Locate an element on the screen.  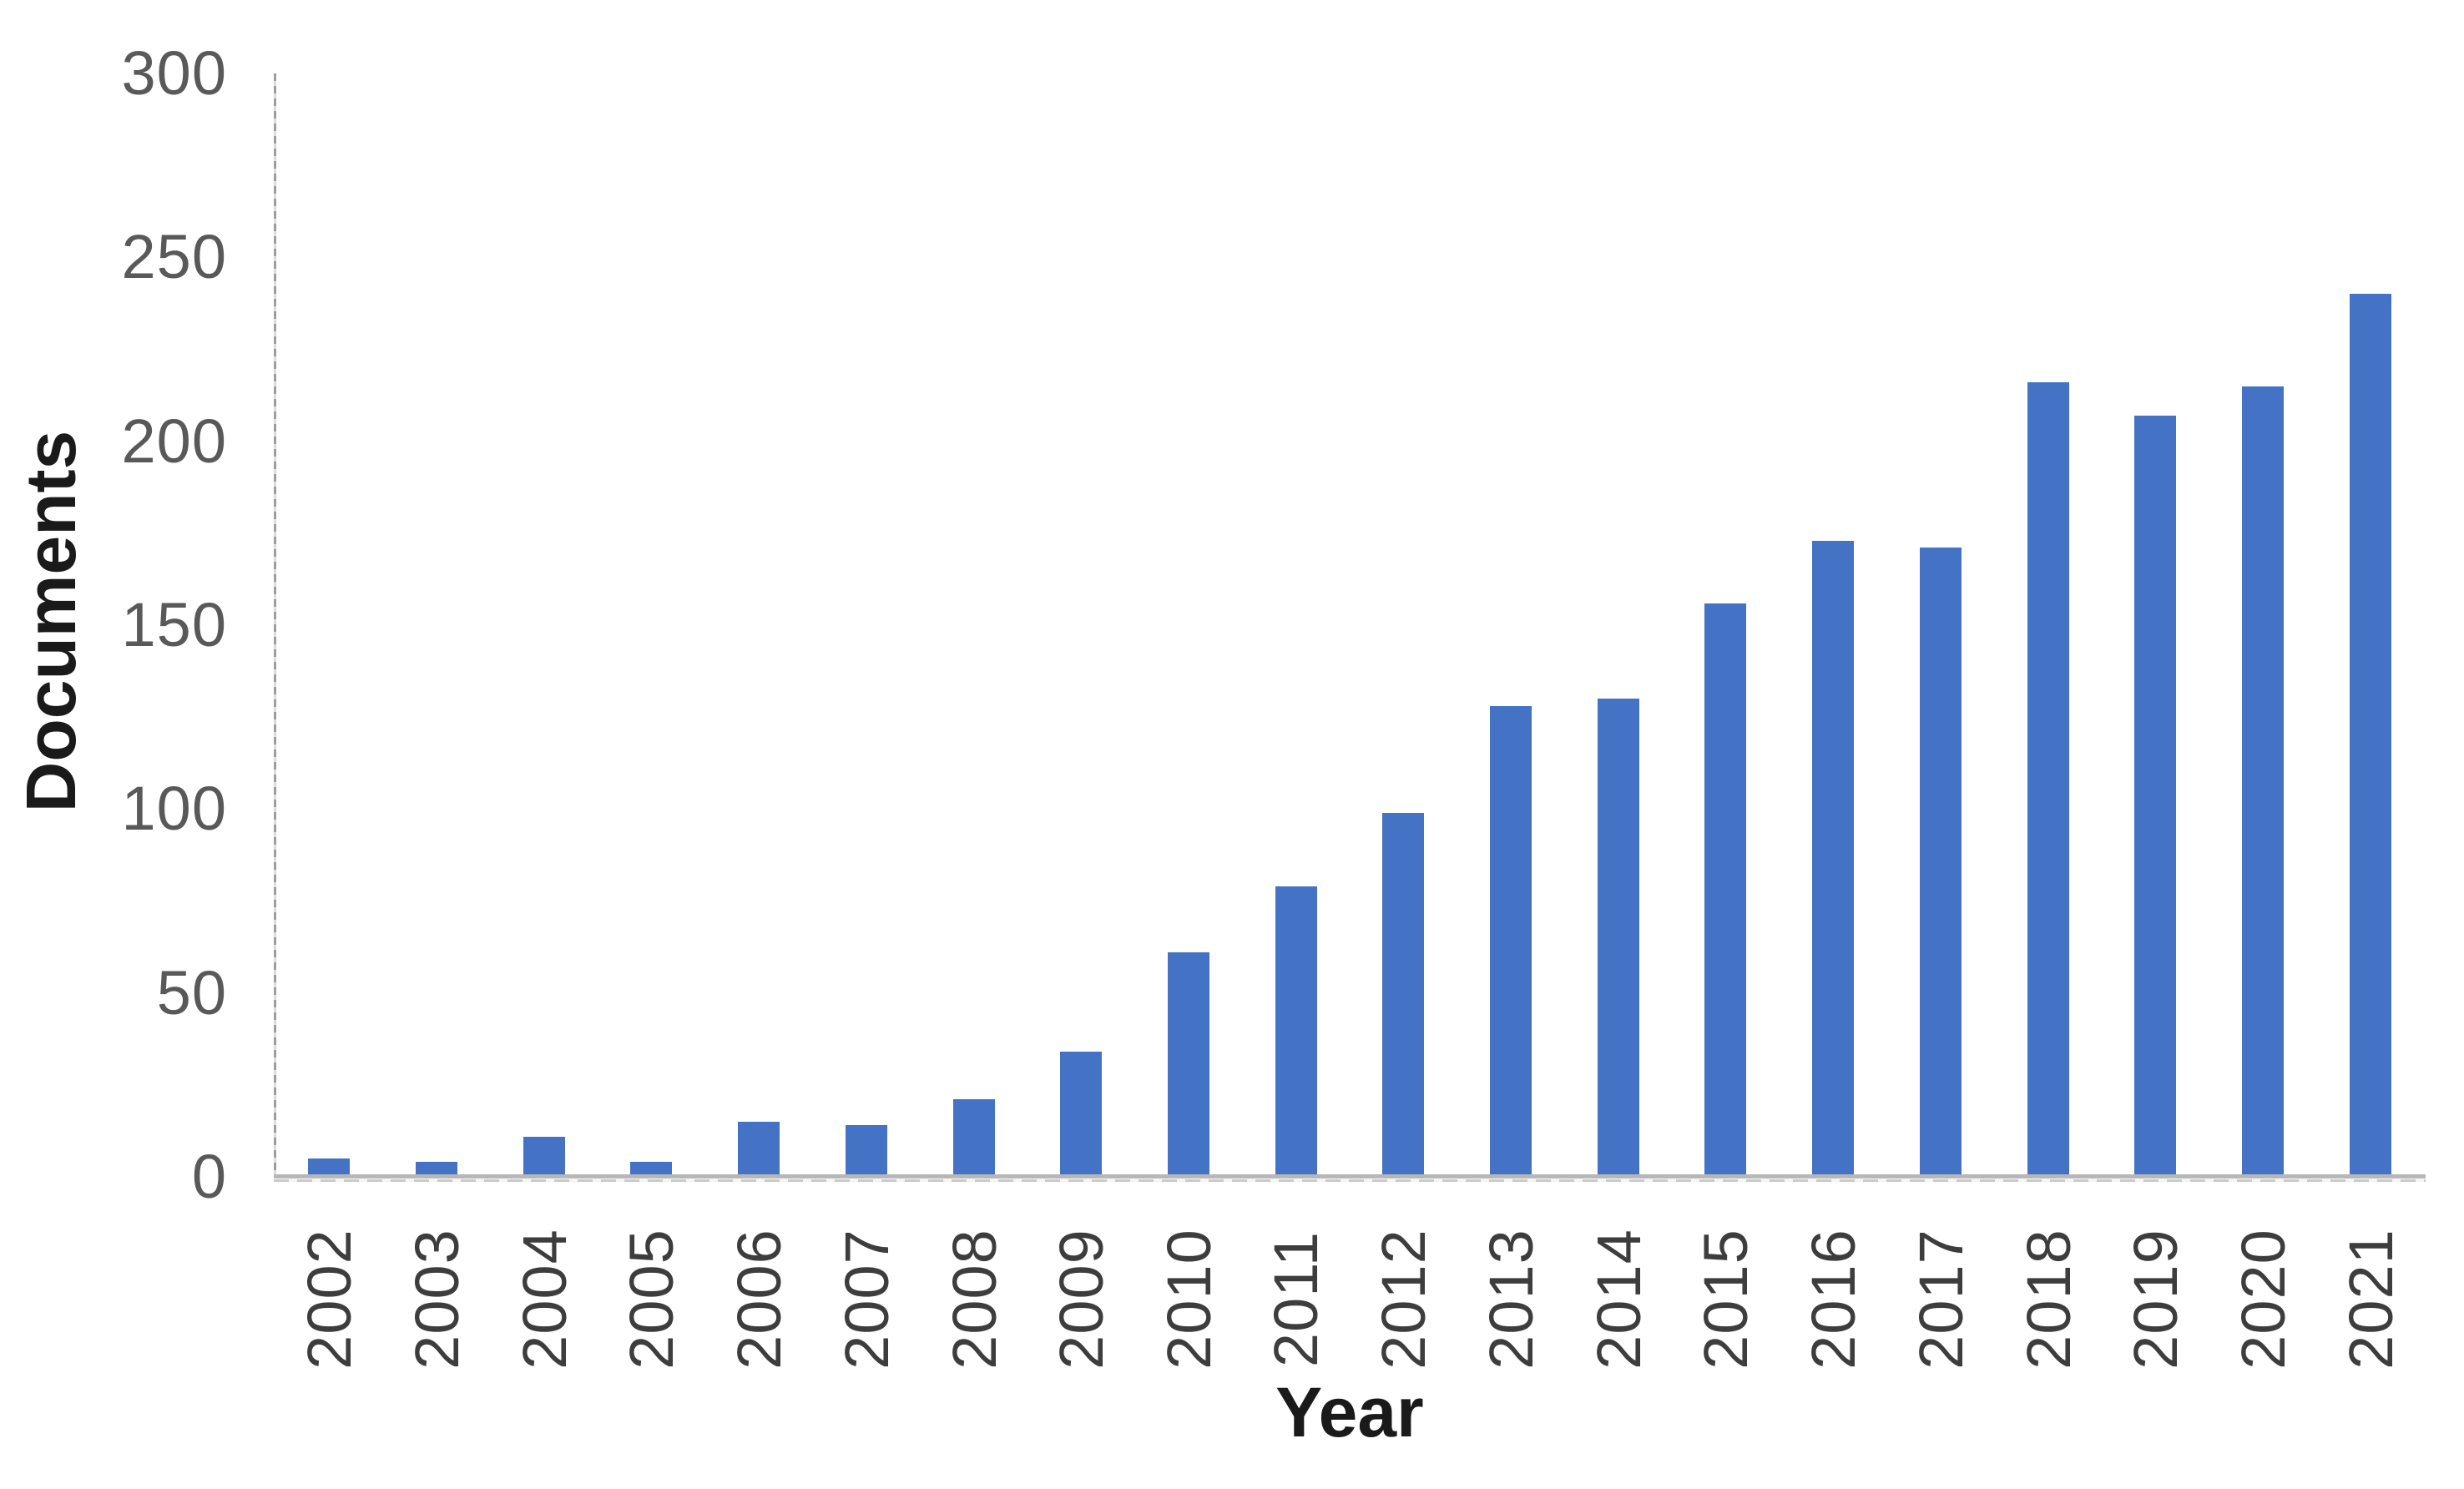
y-tick-label-50: 50 is located at coordinates (191, 992).